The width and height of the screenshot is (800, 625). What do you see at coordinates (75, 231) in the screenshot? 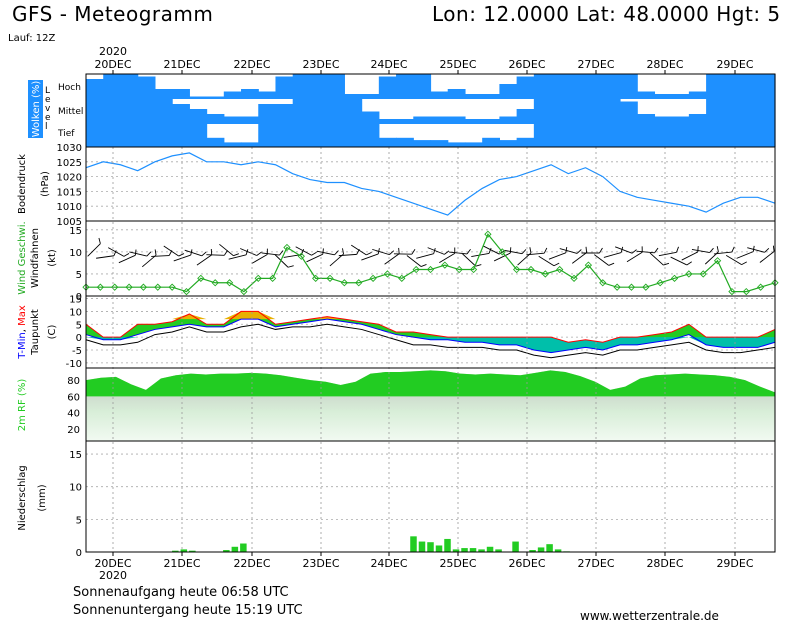
I see `wind-tick: 15` at bounding box center [75, 231].